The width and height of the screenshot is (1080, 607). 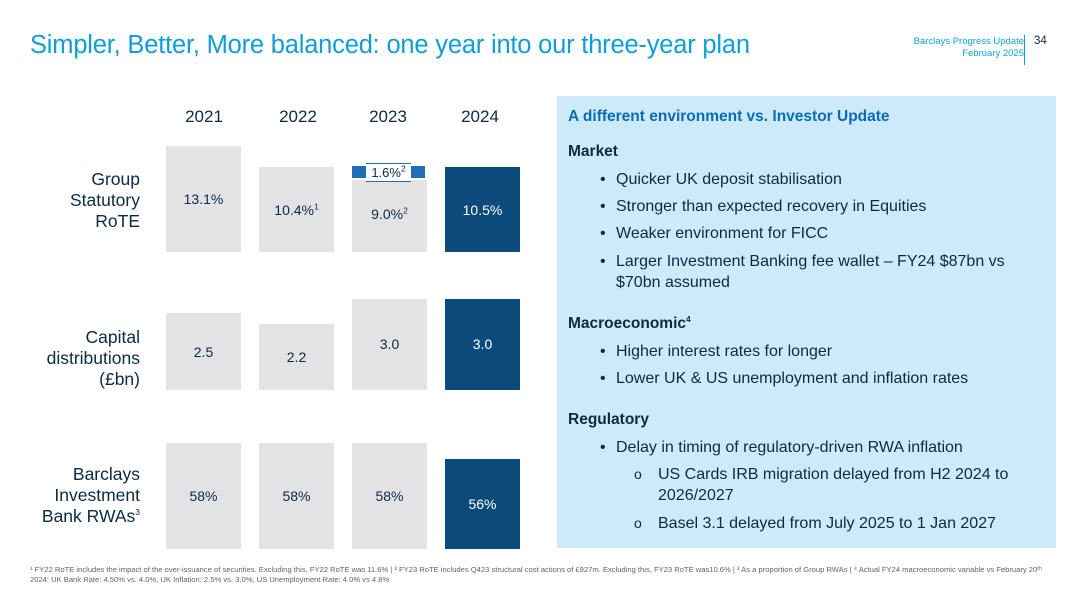 I want to click on header-divider, so click(x=1024, y=50).